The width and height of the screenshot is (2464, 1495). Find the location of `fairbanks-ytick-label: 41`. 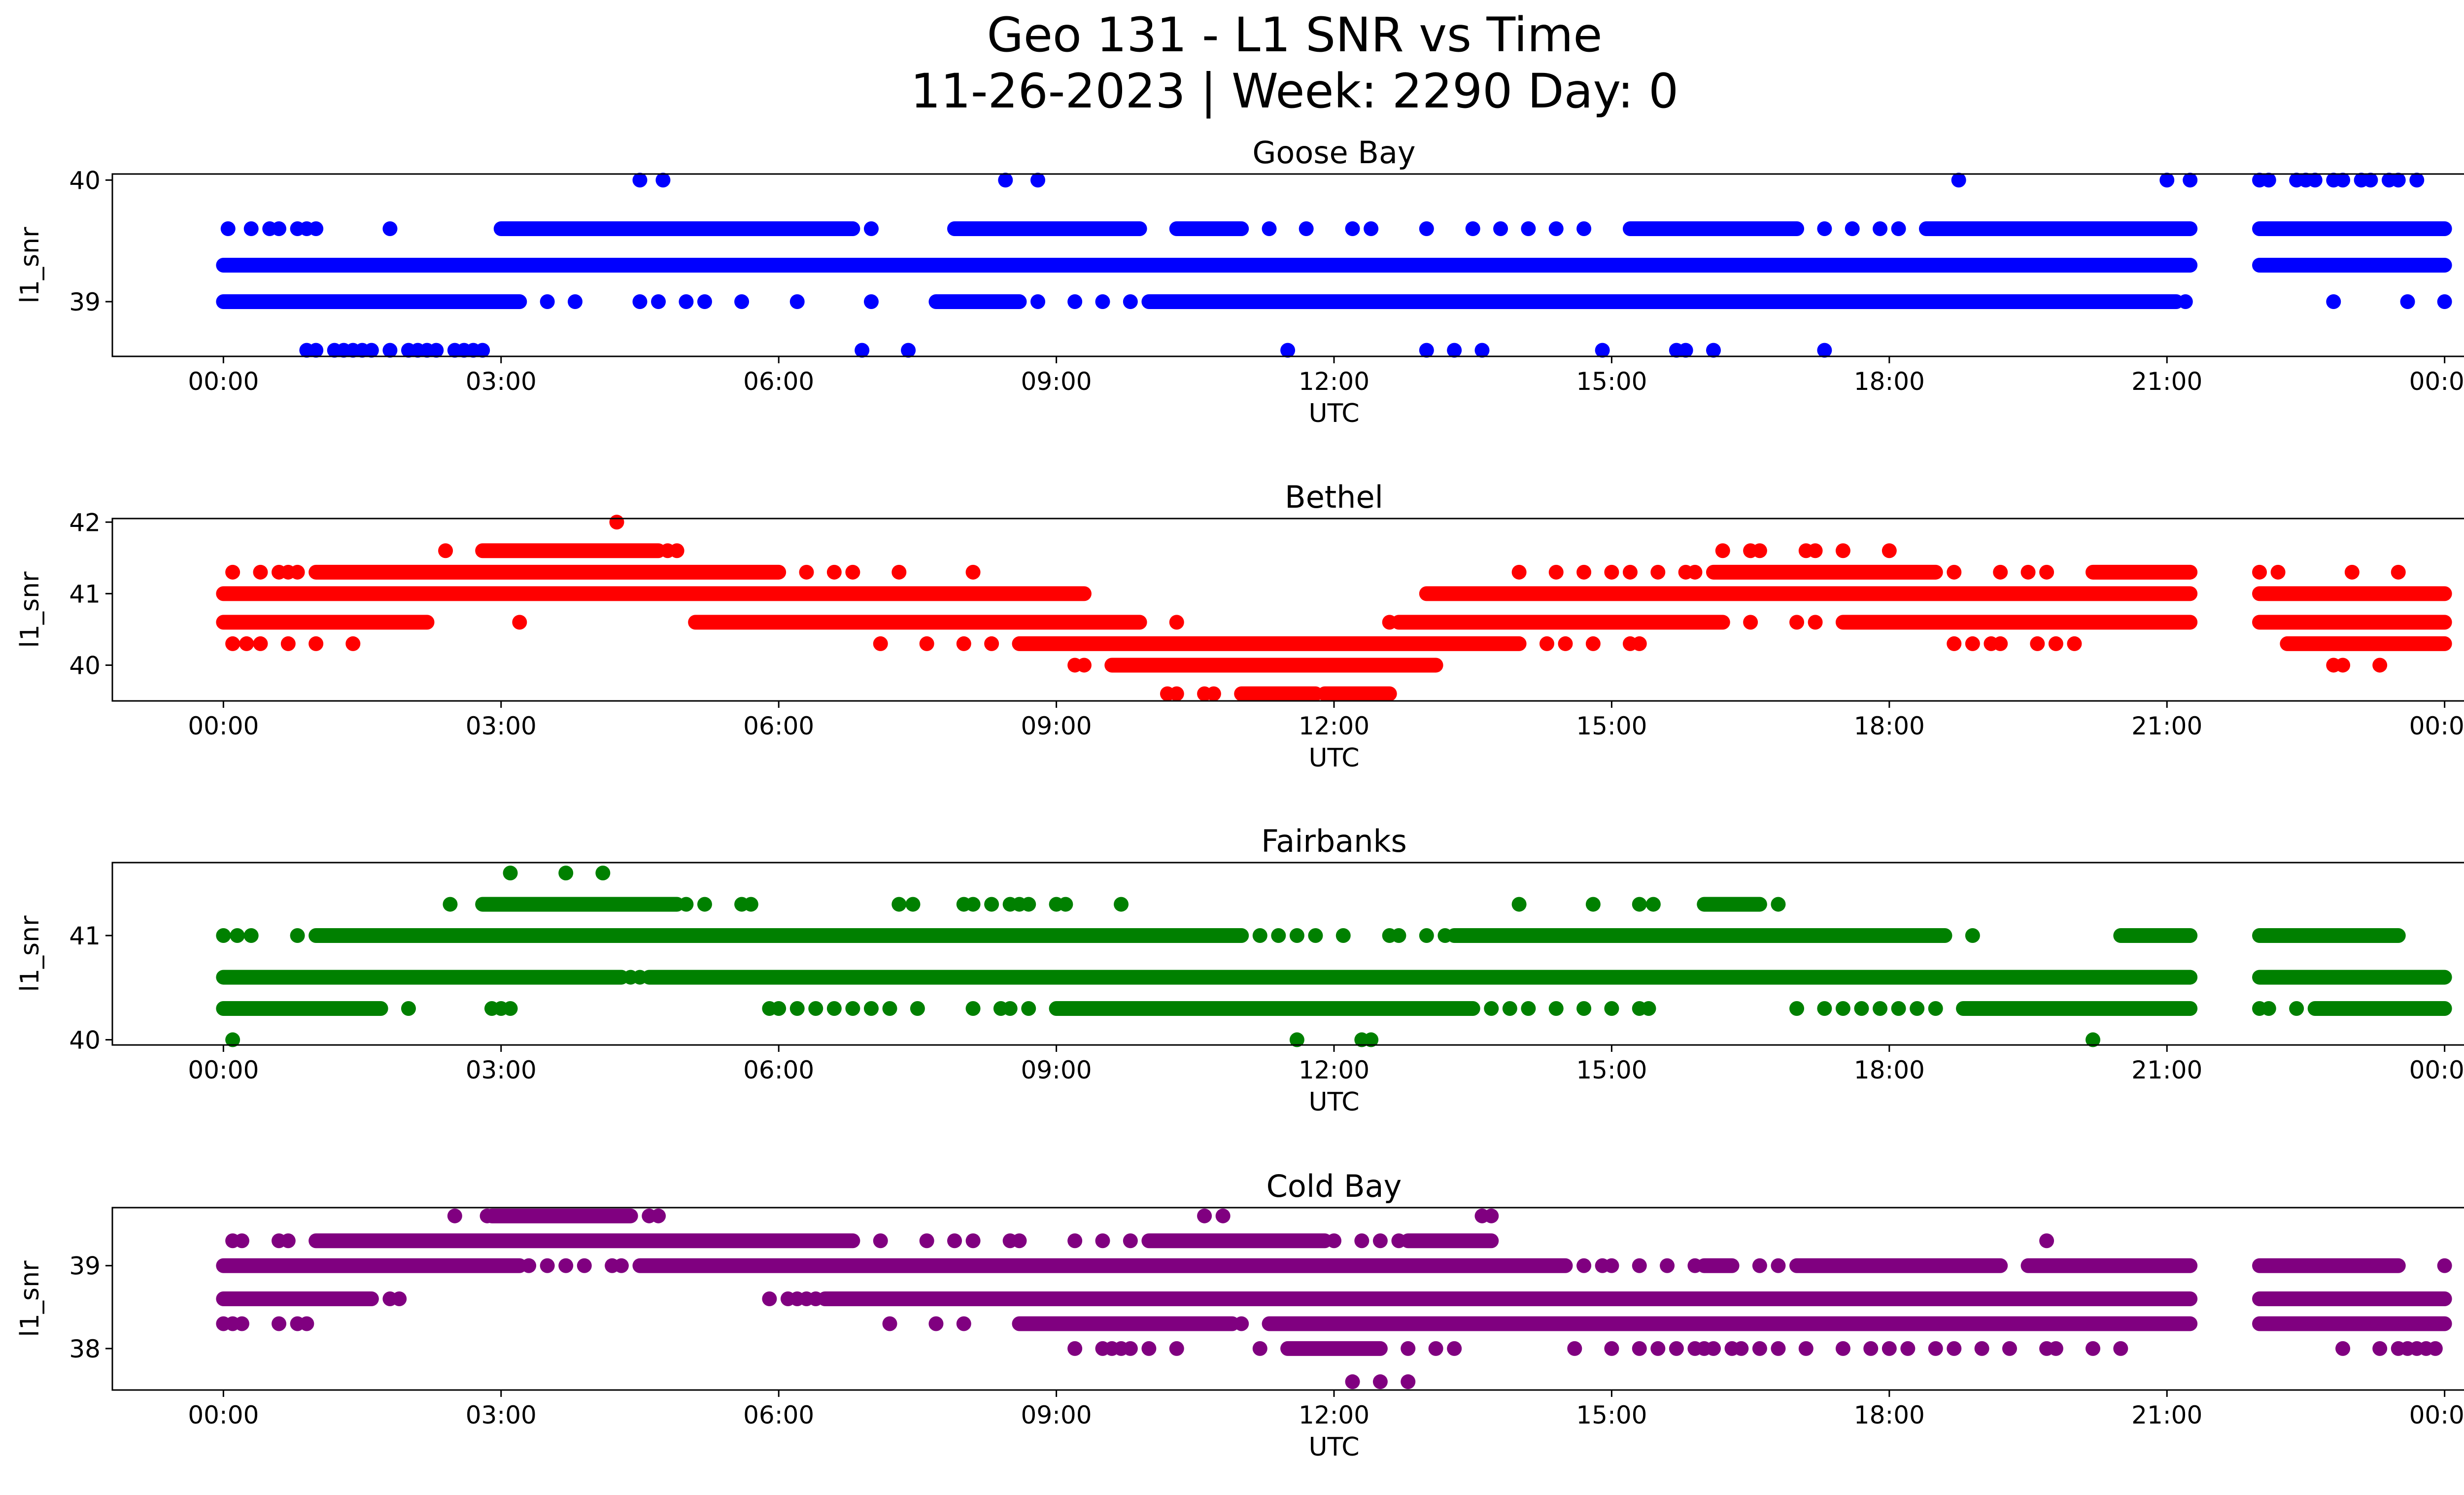

fairbanks-ytick-label: 41 is located at coordinates (85, 936).